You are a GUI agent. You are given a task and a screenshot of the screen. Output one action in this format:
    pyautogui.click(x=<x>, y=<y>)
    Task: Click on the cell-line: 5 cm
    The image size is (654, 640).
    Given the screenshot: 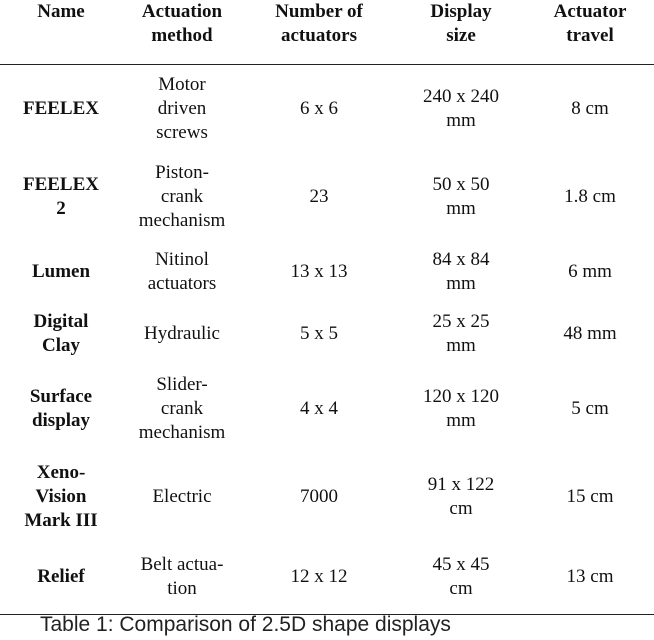 What is the action you would take?
    pyautogui.click(x=590, y=408)
    